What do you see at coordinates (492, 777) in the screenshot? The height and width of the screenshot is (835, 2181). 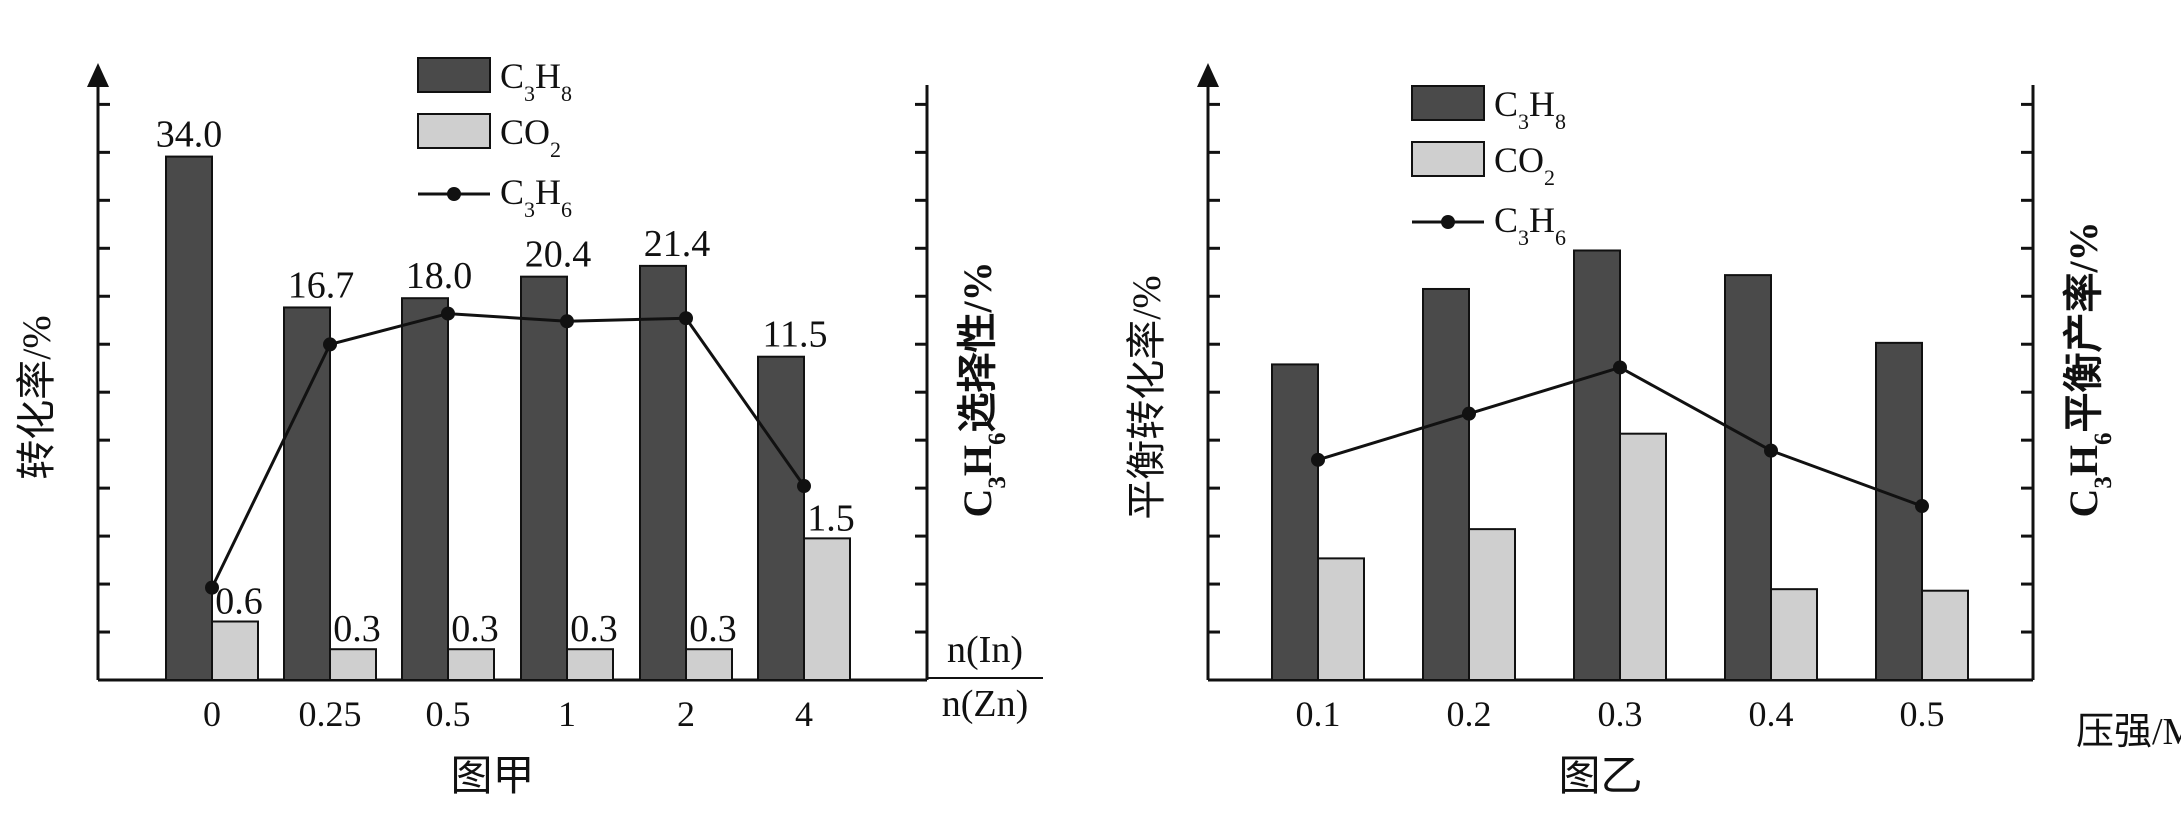 I see `figure-caption: 图甲` at bounding box center [492, 777].